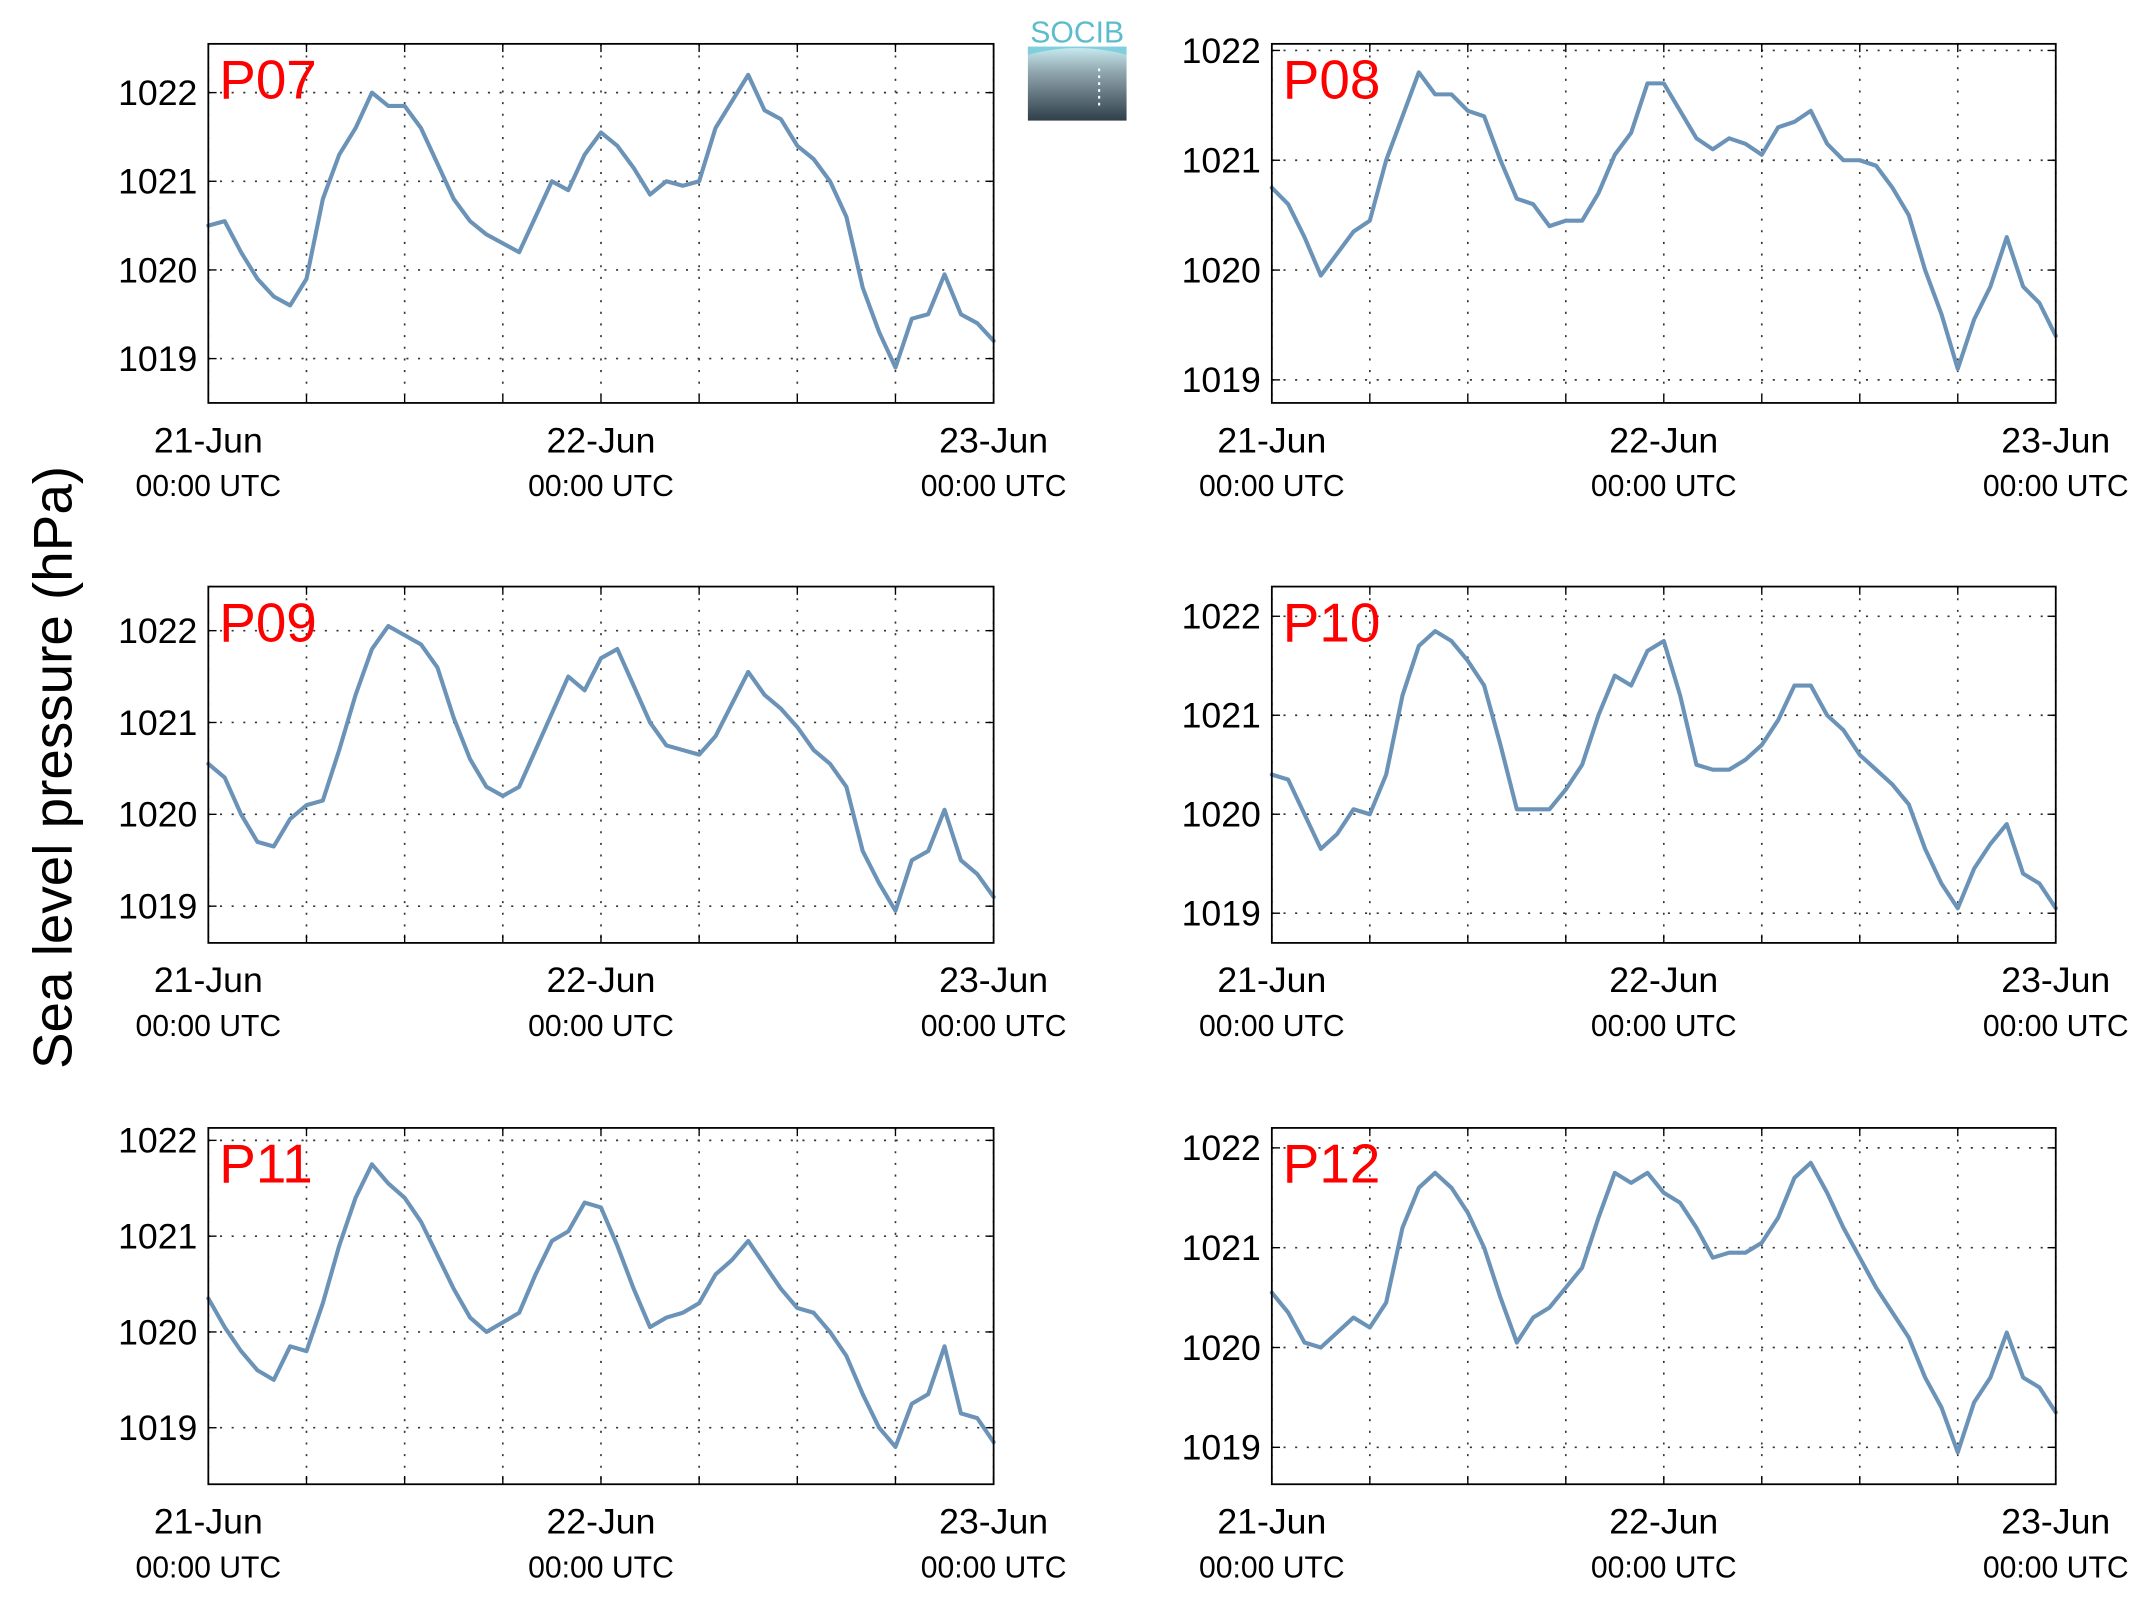  What do you see at coordinates (1077, 32) in the screenshot?
I see `logo-text: SOCIB` at bounding box center [1077, 32].